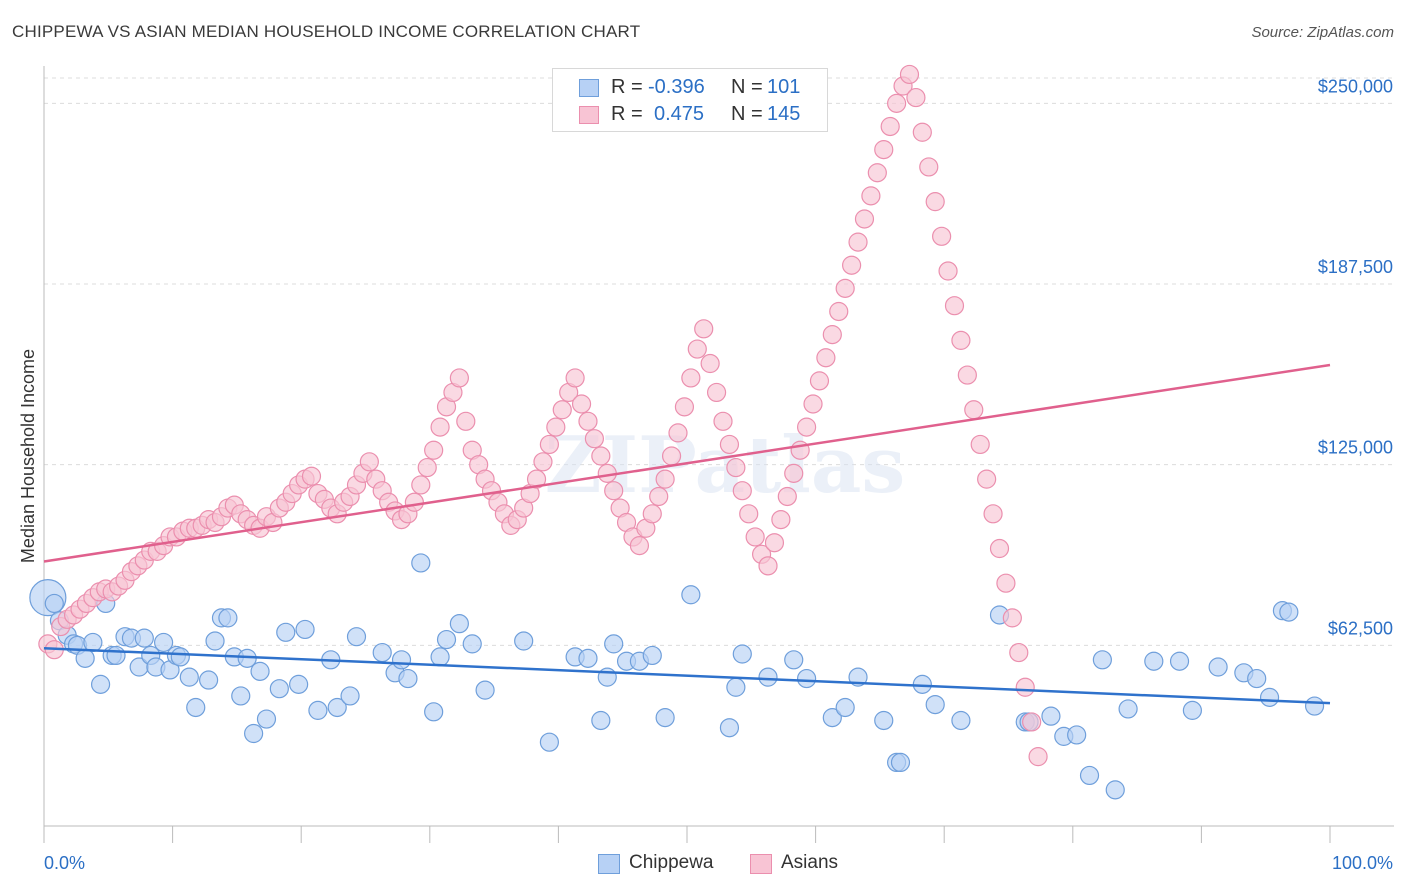  I want to click on source-label: Source: ZipAtlas.com, so click(1322, 32).